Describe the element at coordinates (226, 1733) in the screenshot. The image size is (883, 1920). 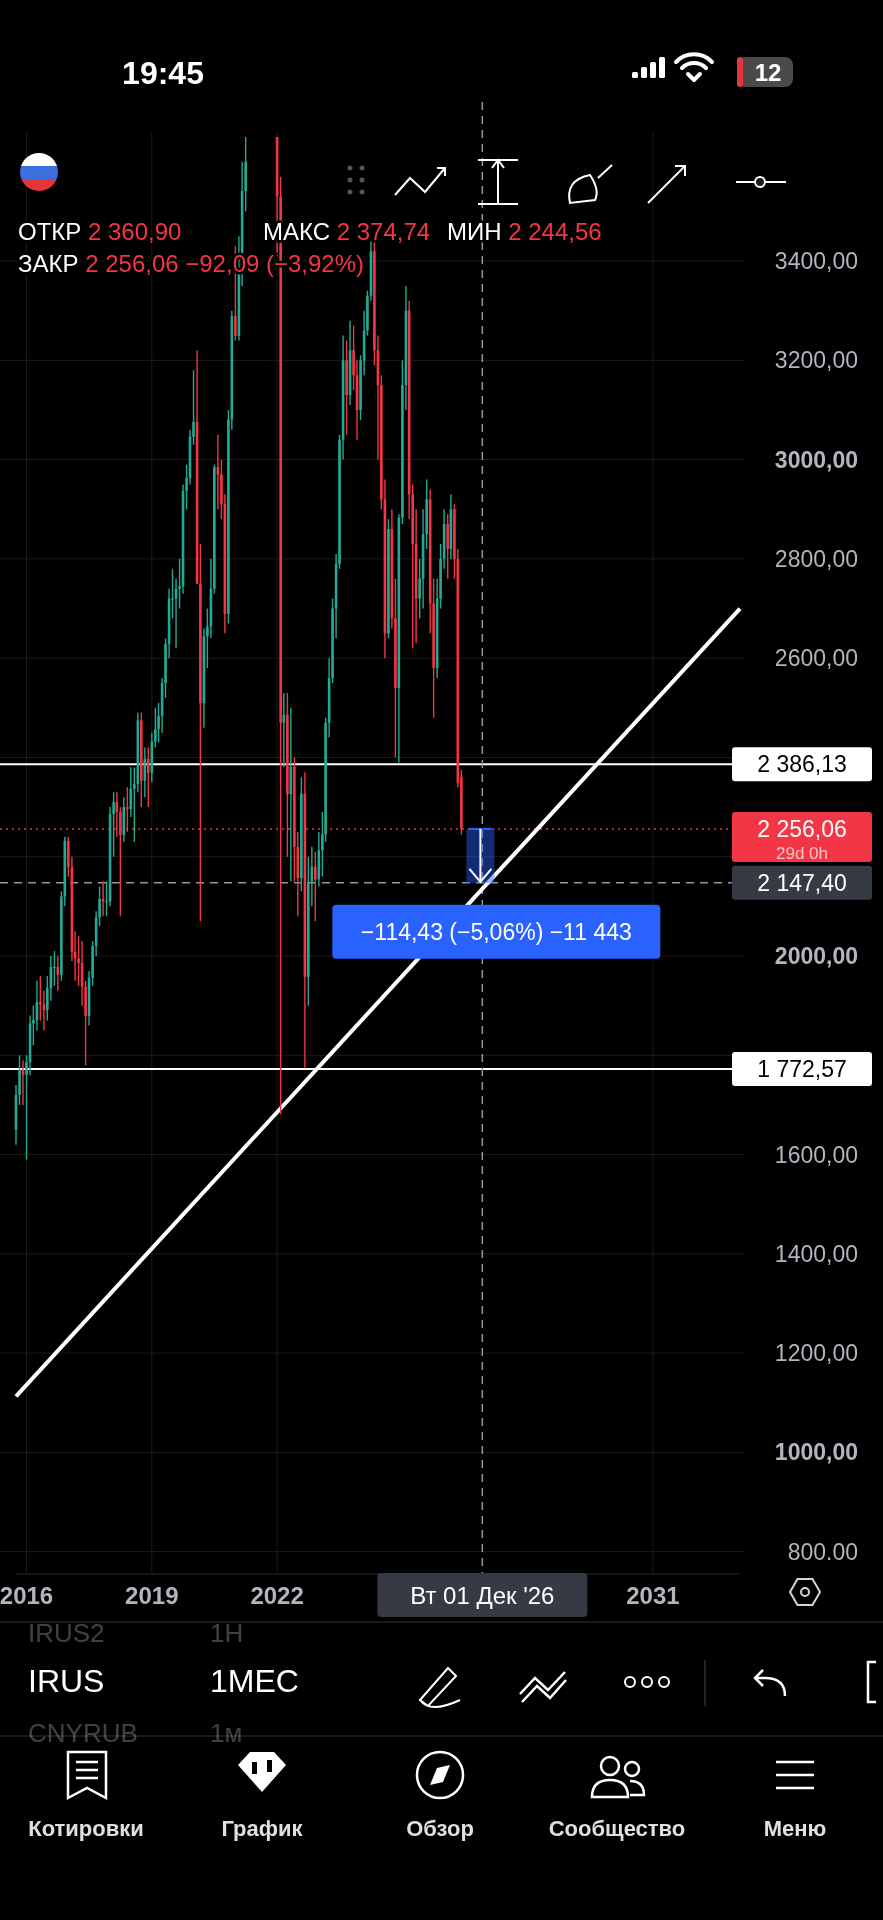
I see `text: 1м` at that location.